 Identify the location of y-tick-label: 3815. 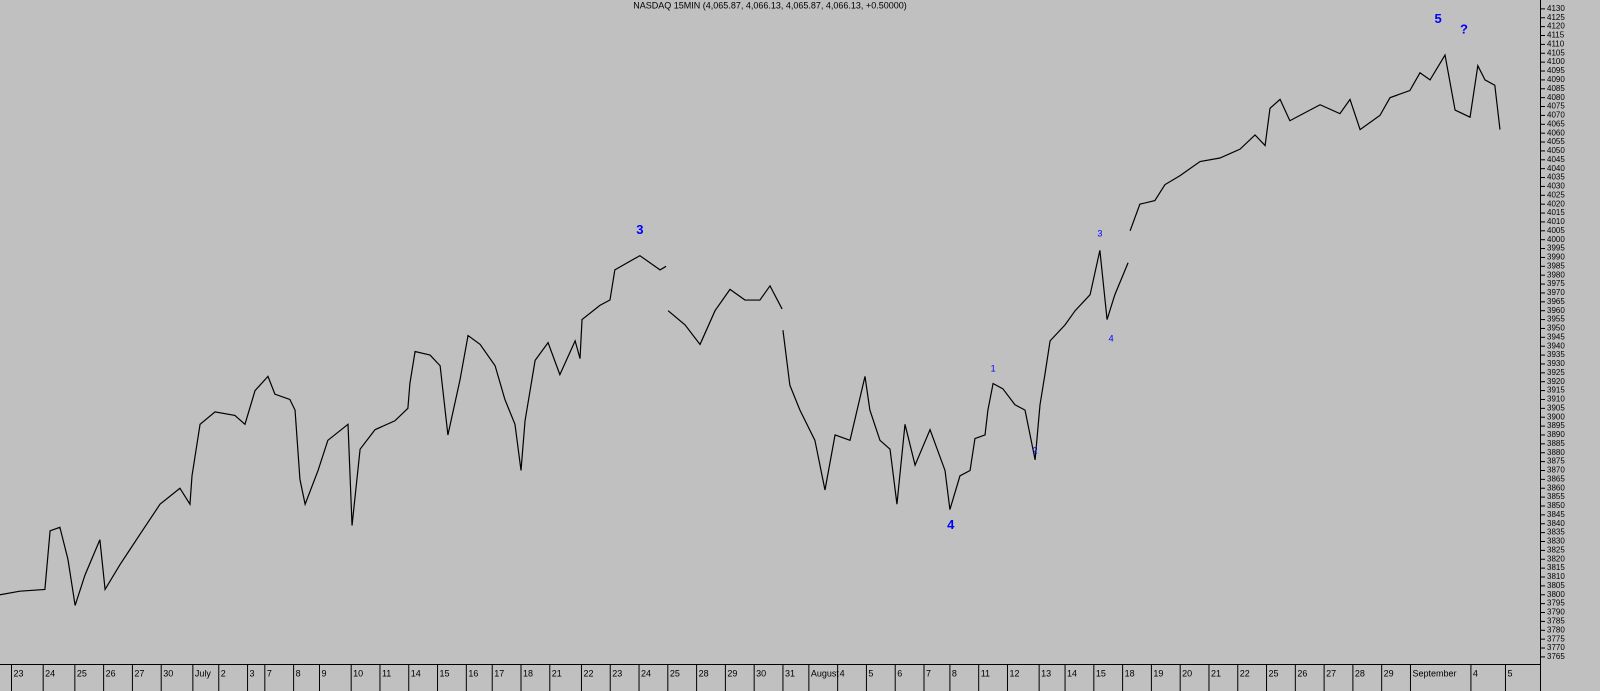
(1556, 567).